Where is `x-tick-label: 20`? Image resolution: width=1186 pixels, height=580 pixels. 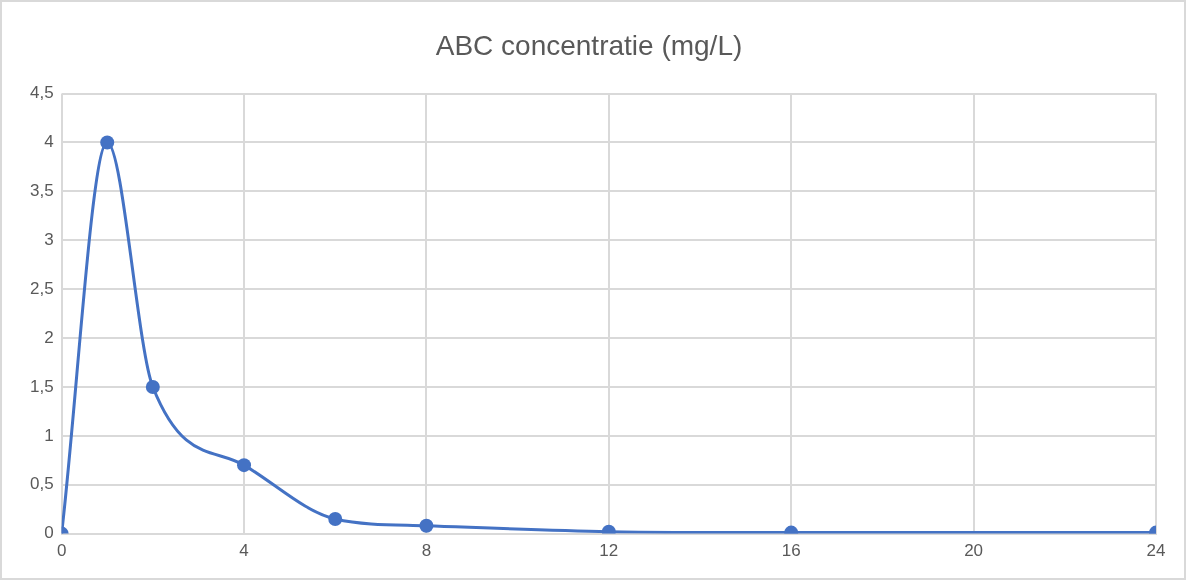 x-tick-label: 20 is located at coordinates (974, 551).